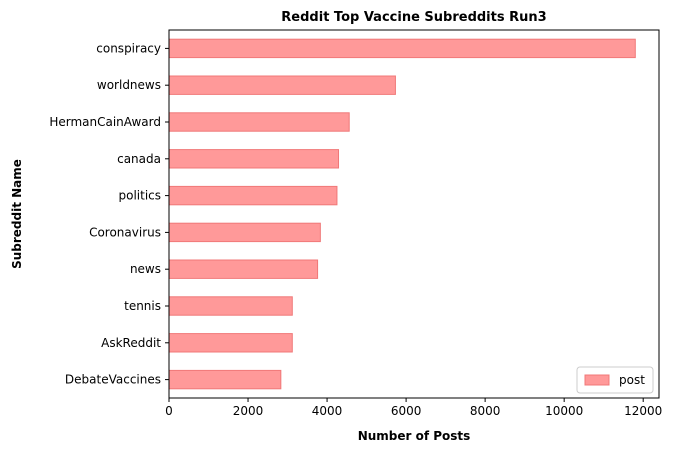 The width and height of the screenshot is (681, 458). Describe the element at coordinates (230, 343) in the screenshot. I see `bar-AskReddit` at that location.